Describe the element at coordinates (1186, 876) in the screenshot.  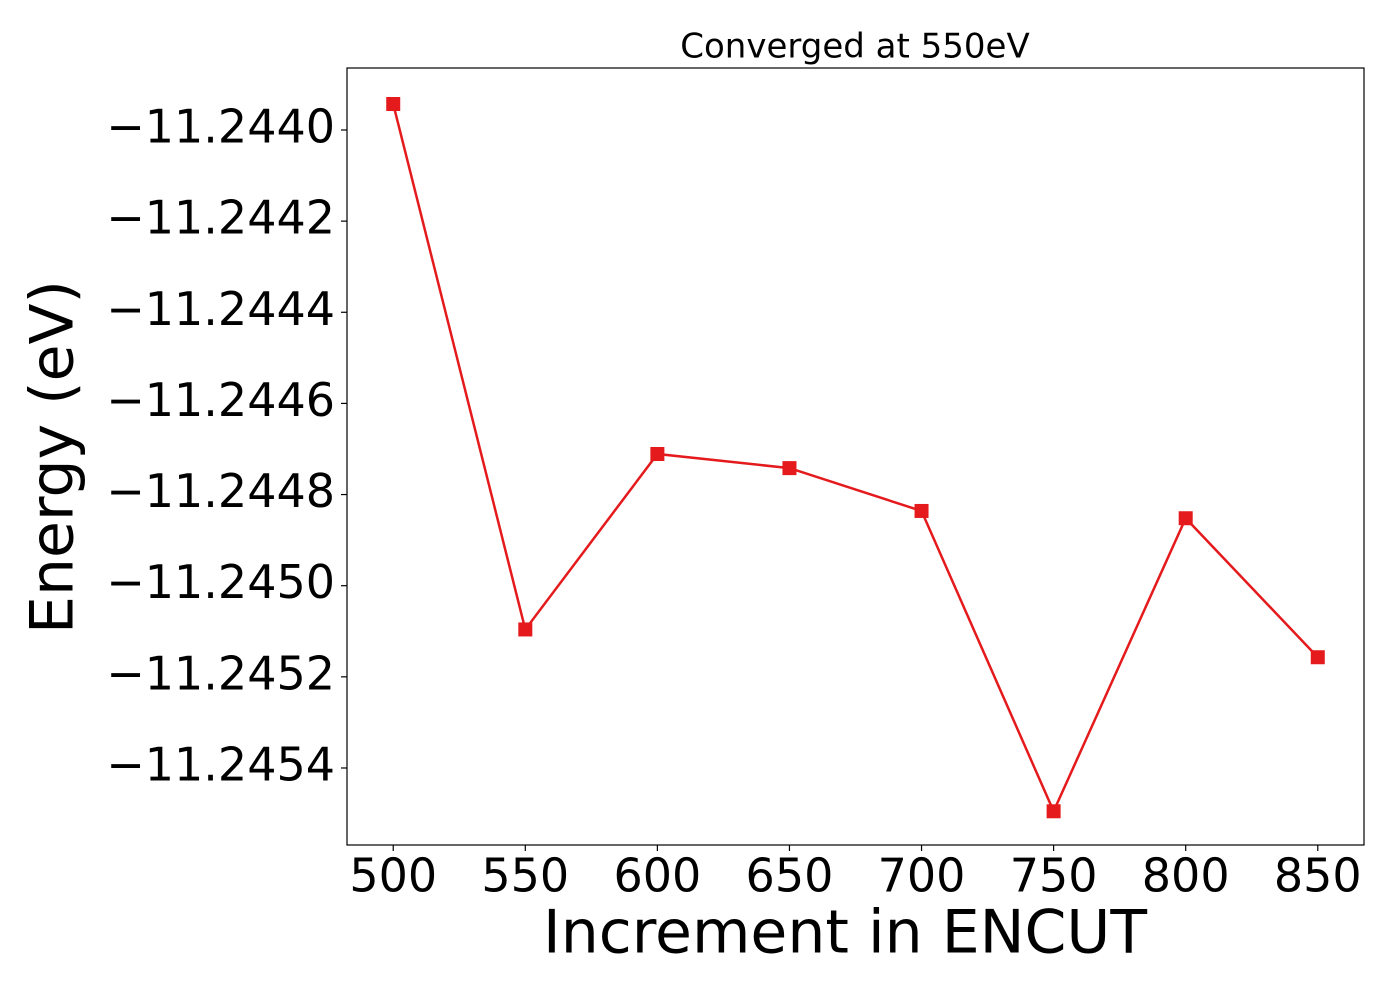
I see `x-tick-label: 800` at that location.